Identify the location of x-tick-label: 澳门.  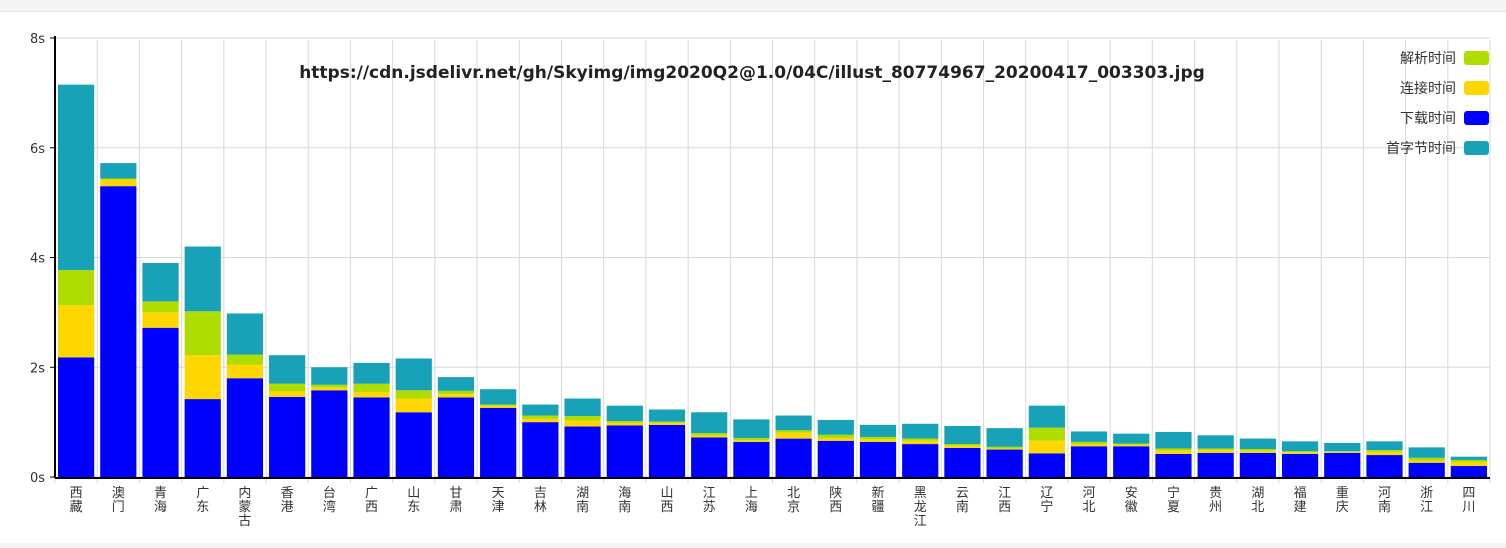
(118, 500).